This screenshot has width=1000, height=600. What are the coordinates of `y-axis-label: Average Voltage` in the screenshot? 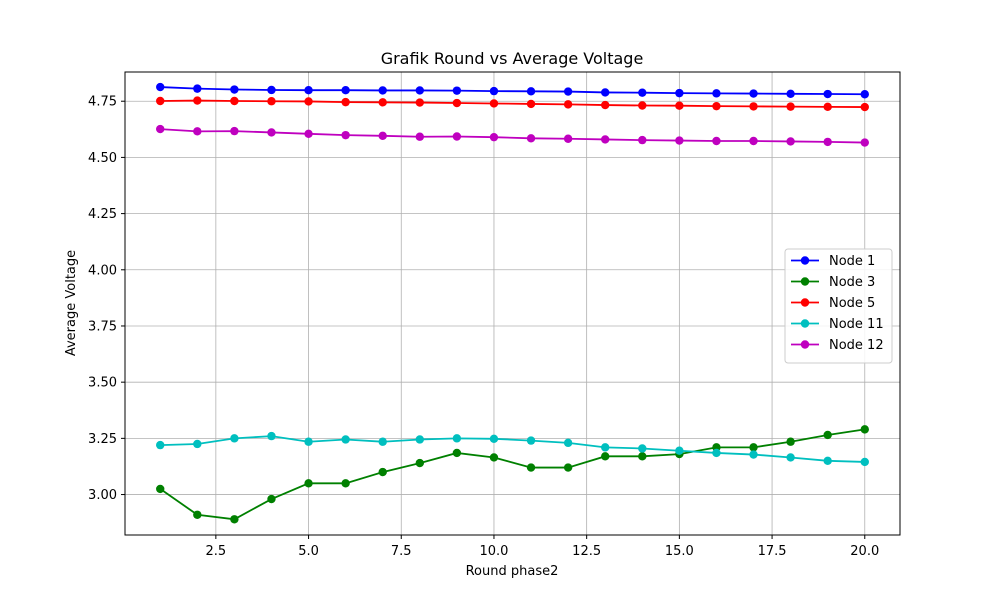 It's located at (71, 303).